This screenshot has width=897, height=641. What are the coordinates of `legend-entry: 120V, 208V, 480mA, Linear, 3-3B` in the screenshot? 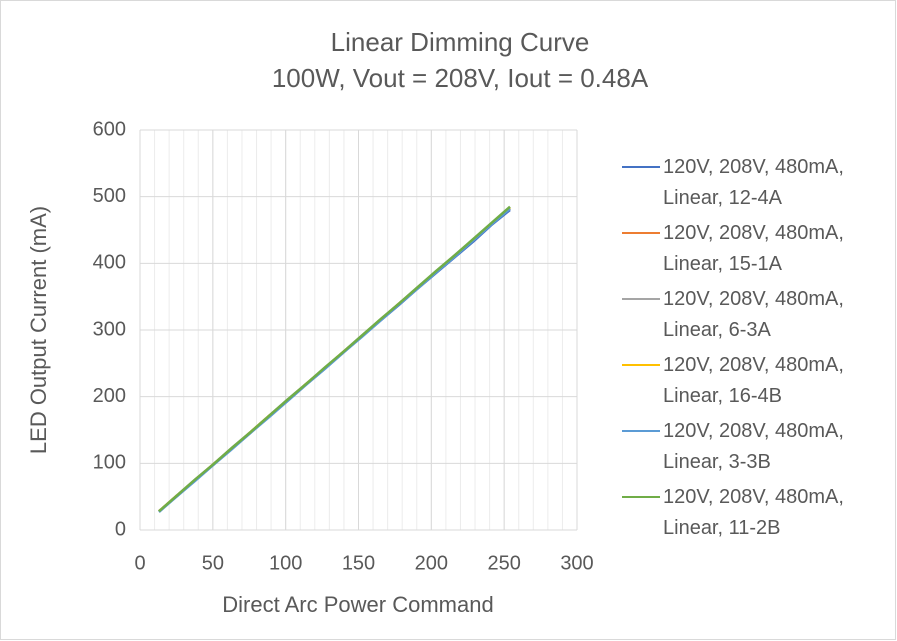 It's located at (757, 447).